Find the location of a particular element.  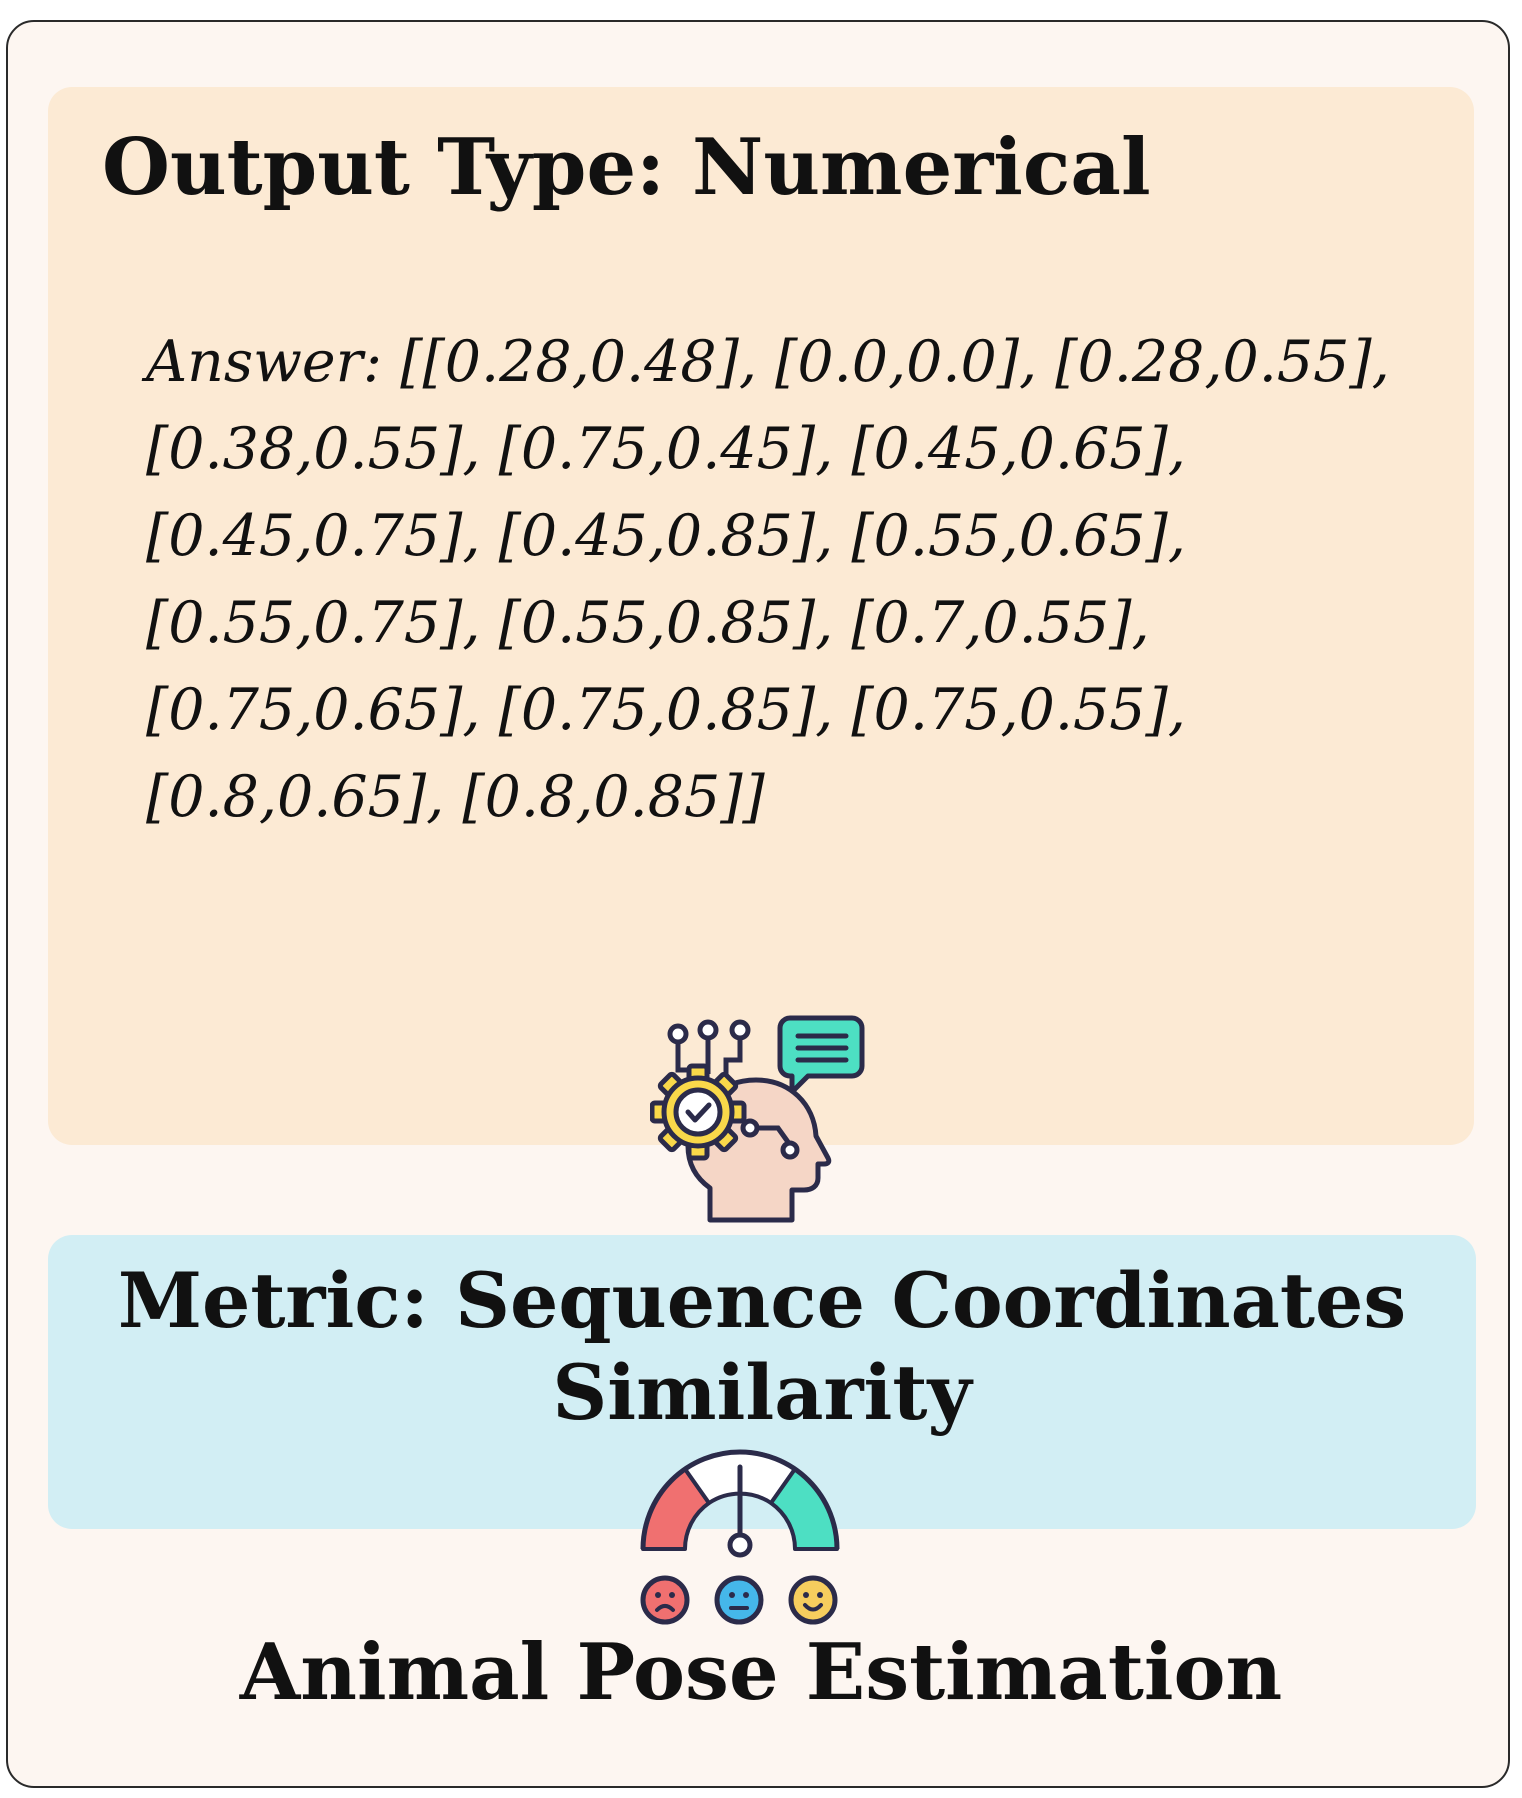

answer-line: [0.55,0.75], [0.55,0.85], [0.7,0.55], is located at coordinates (648, 623).